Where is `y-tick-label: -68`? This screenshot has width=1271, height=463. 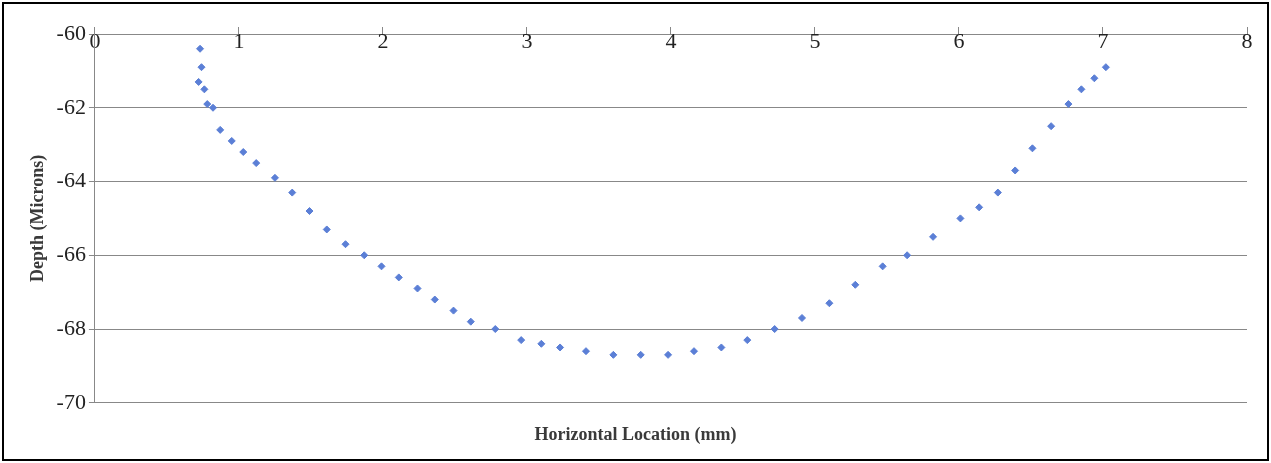 y-tick-label: -68 is located at coordinates (71, 327).